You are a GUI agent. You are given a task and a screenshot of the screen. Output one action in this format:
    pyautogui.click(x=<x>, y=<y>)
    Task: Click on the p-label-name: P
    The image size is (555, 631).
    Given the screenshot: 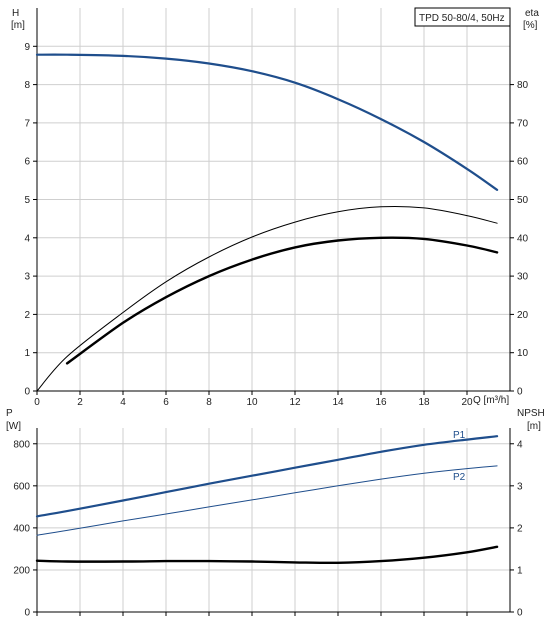 What is the action you would take?
    pyautogui.click(x=9, y=413)
    